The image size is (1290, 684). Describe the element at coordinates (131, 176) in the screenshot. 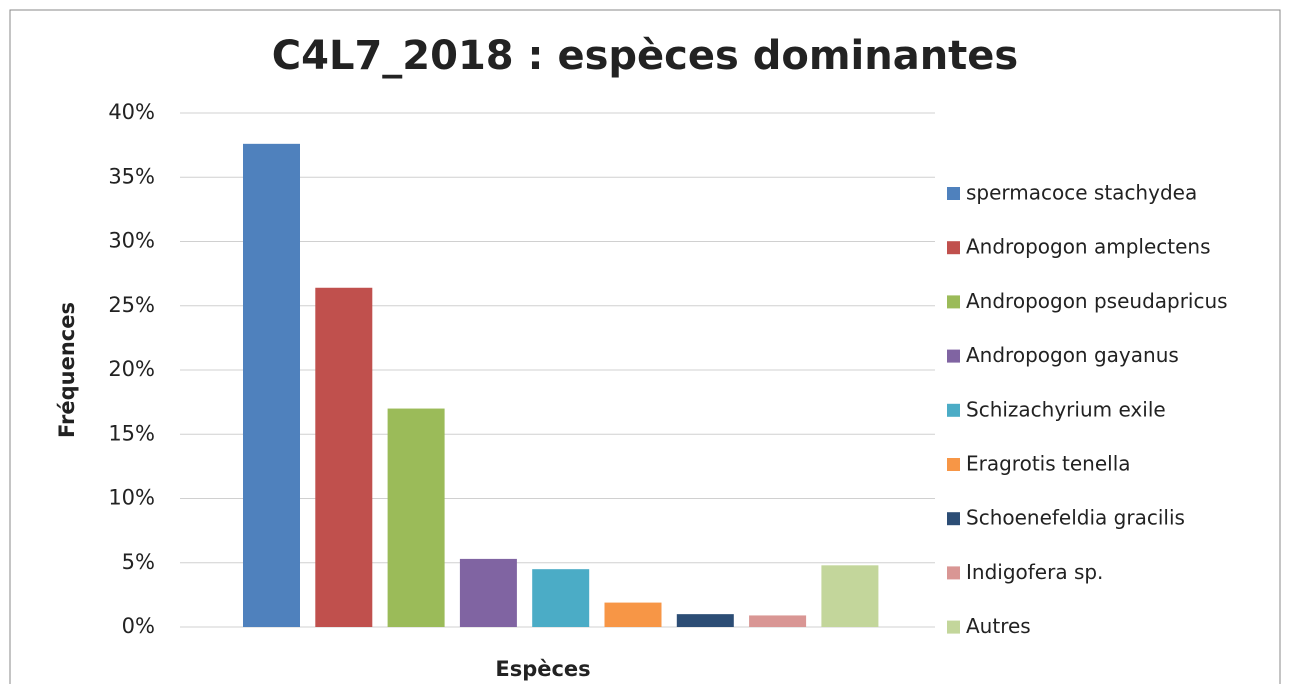

I see `y-tick-label: 35%` at that location.